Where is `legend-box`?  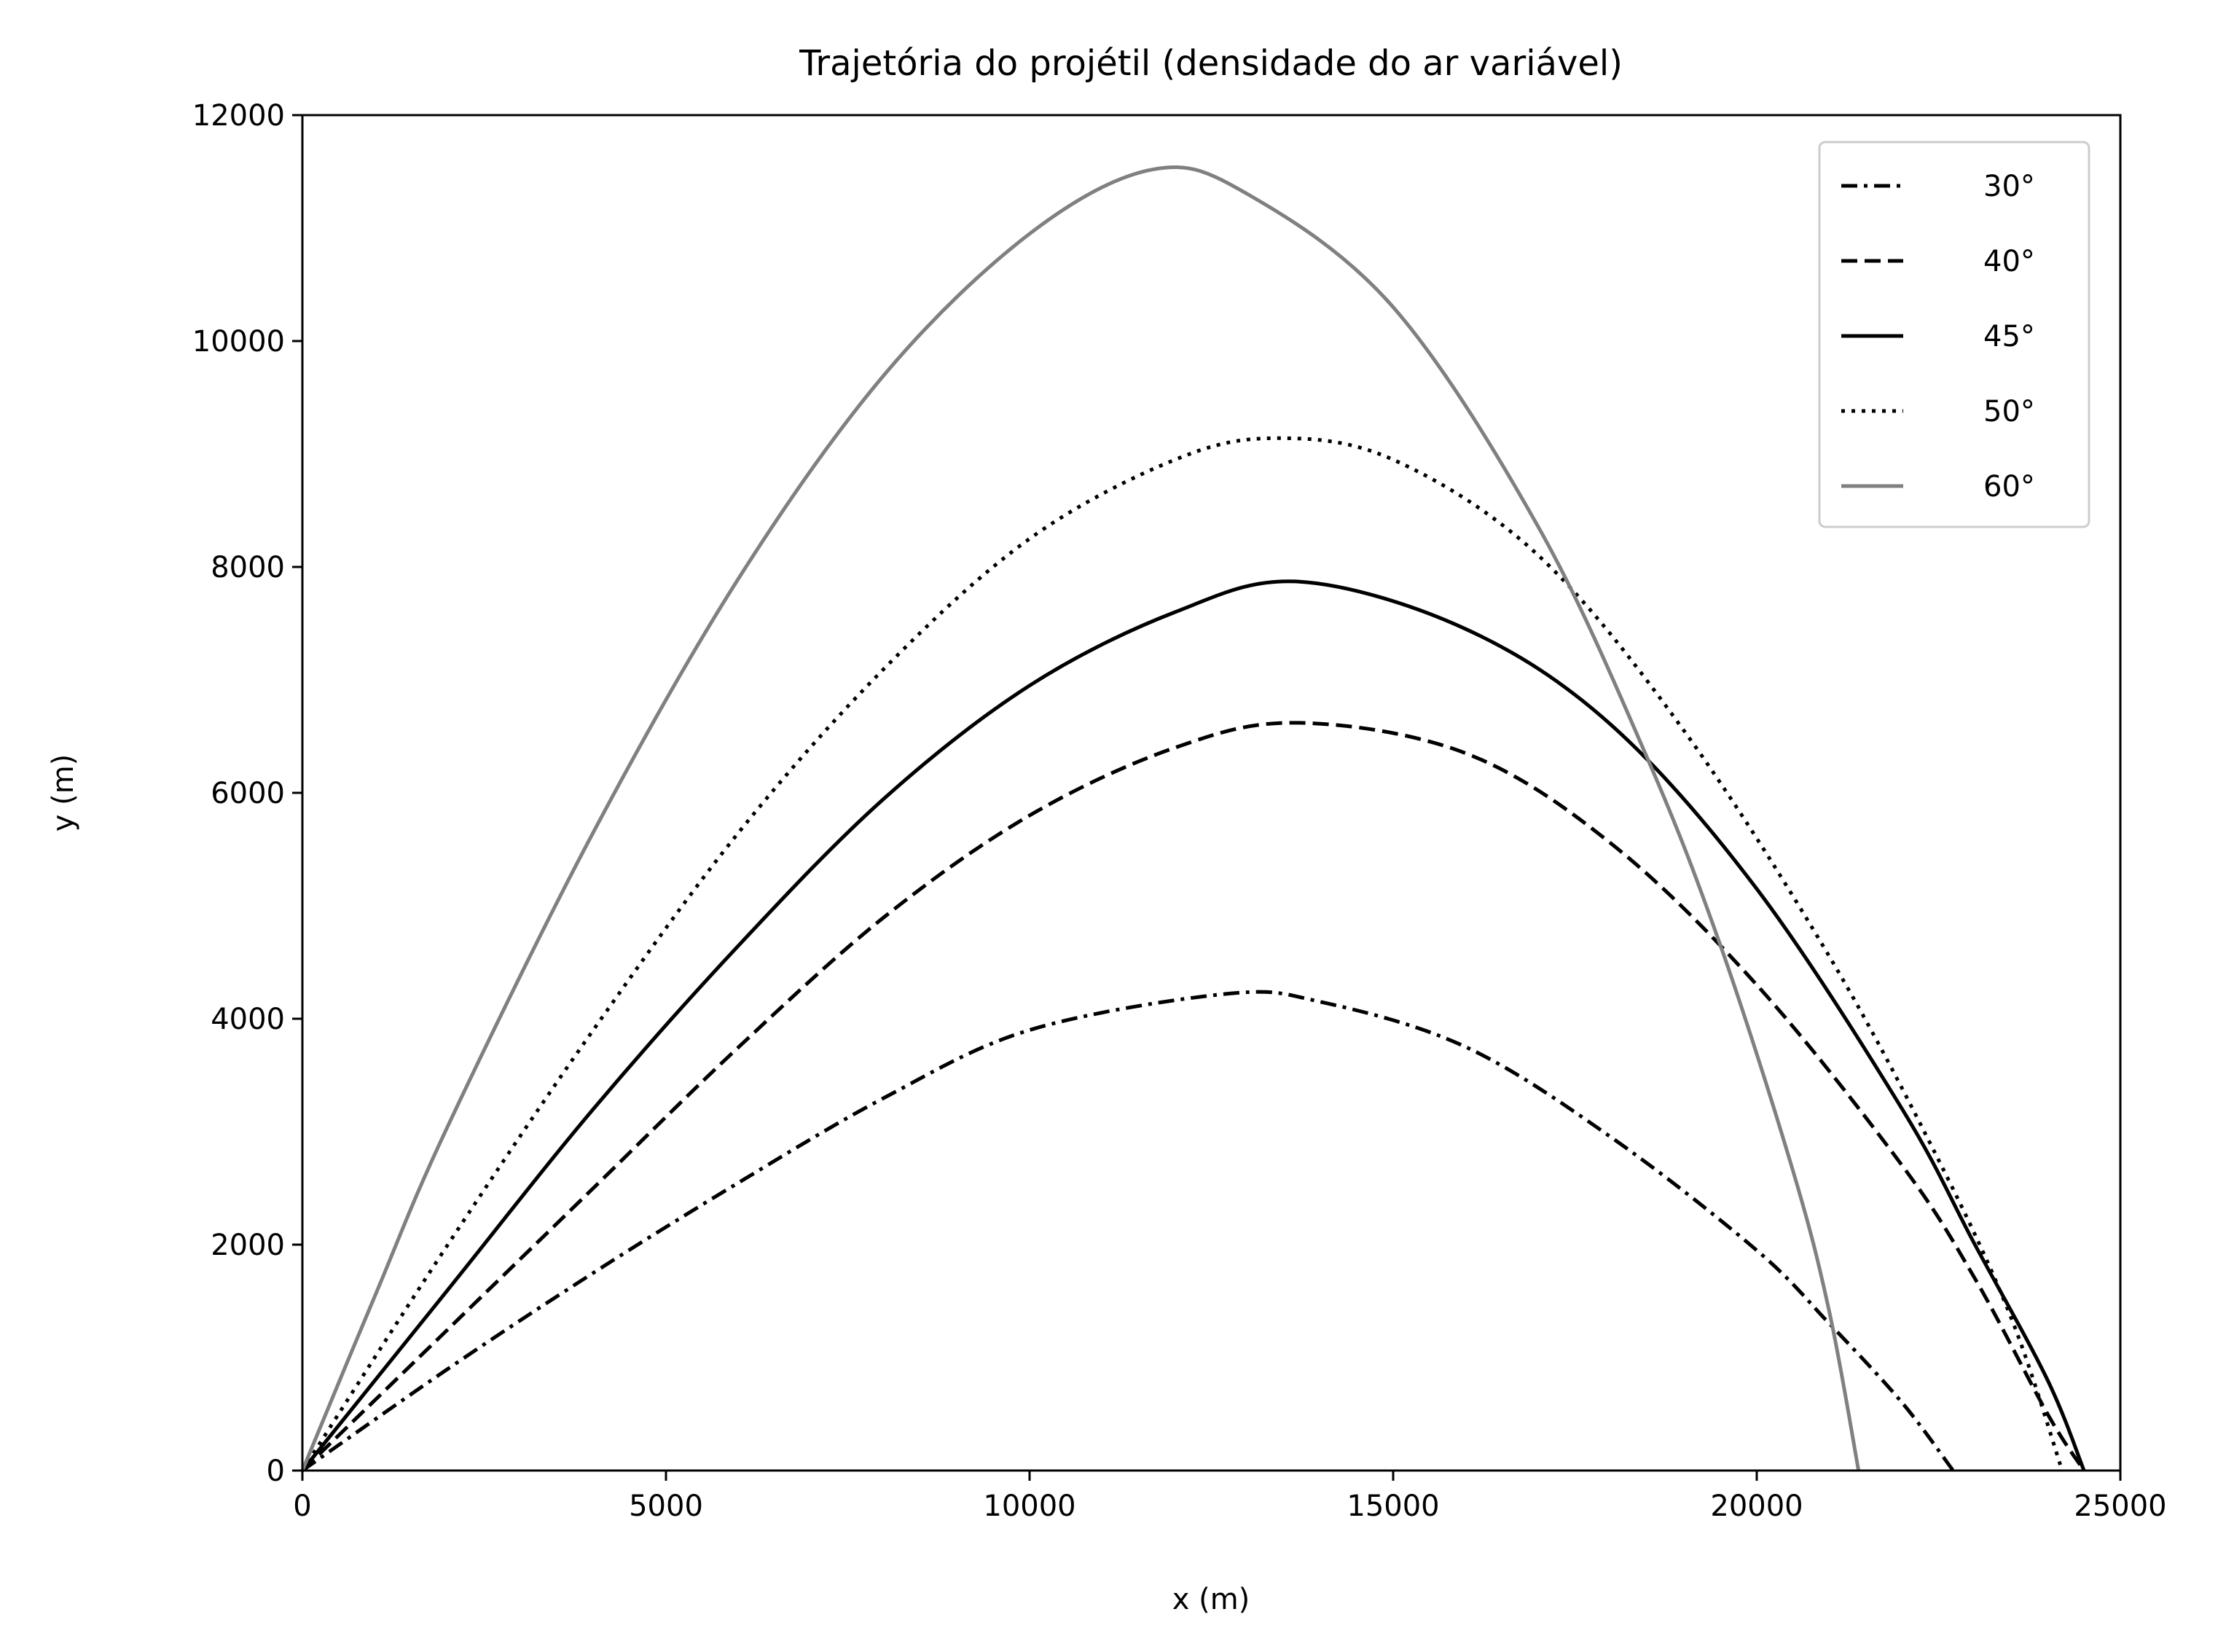 legend-box is located at coordinates (1954, 334).